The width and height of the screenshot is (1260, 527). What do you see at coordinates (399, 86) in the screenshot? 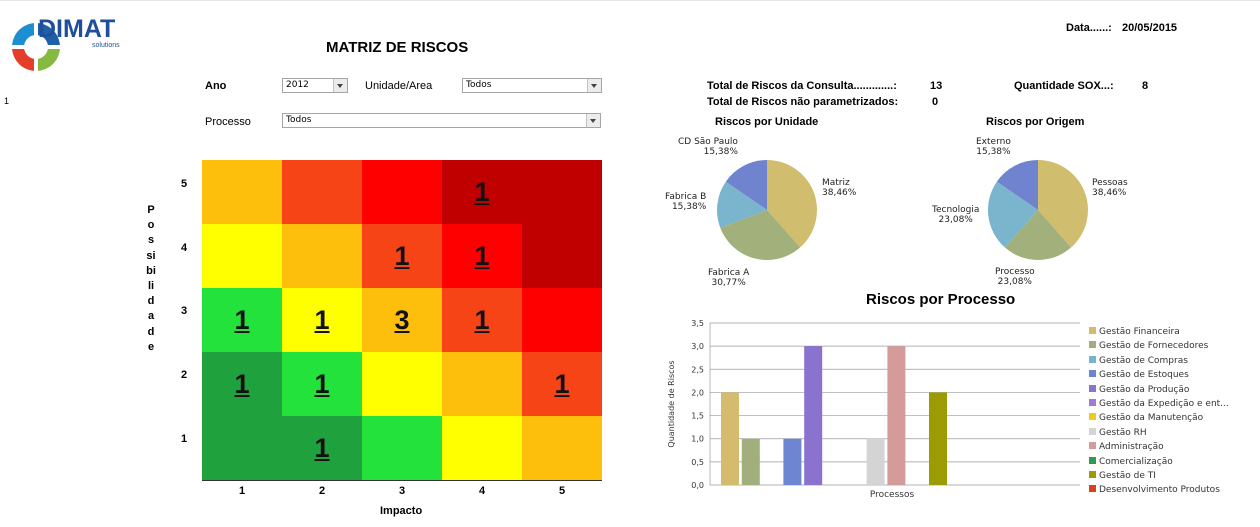
I see `unidade-label: Unidade/Area` at bounding box center [399, 86].